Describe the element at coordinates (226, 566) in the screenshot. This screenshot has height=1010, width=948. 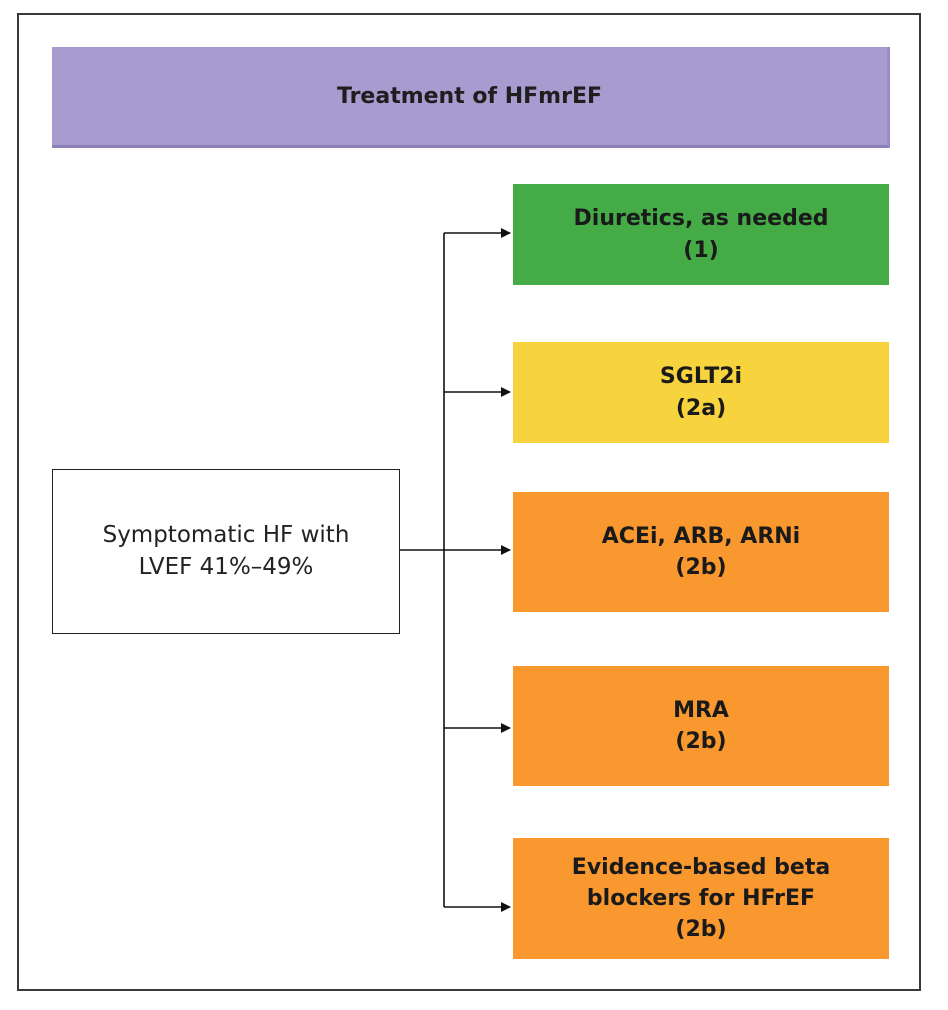
I see `source-node-line-2: LVEF 41%–49%` at that location.